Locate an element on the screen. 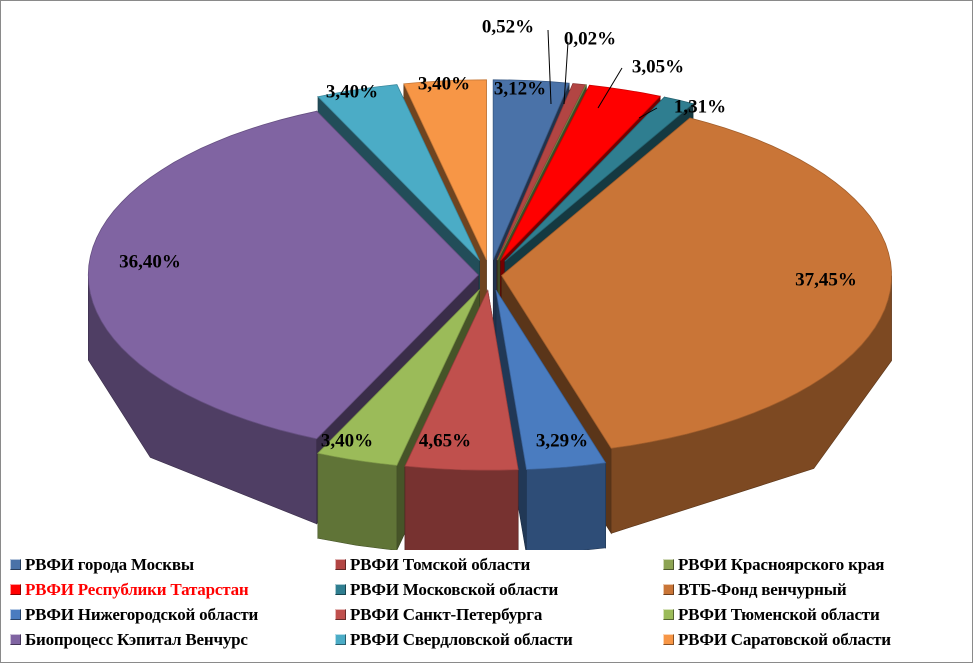 This screenshot has height=665, width=975. legend-label: РВФИ Свердловской области is located at coordinates (461, 639).